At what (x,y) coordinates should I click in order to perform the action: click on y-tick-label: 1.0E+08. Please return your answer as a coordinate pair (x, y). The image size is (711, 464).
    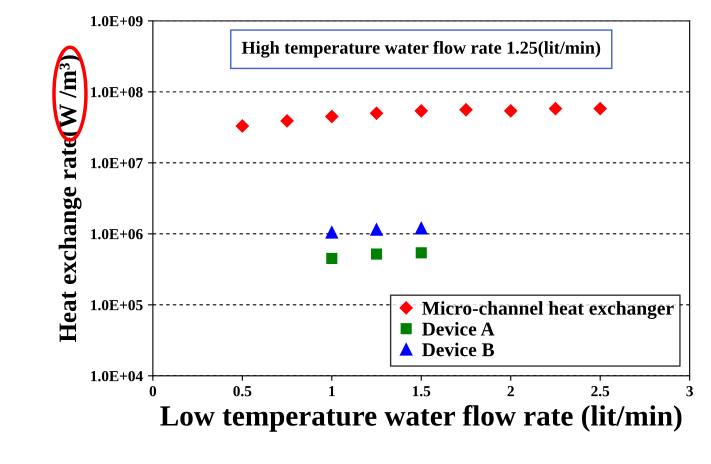
    Looking at the image, I should click on (117, 92).